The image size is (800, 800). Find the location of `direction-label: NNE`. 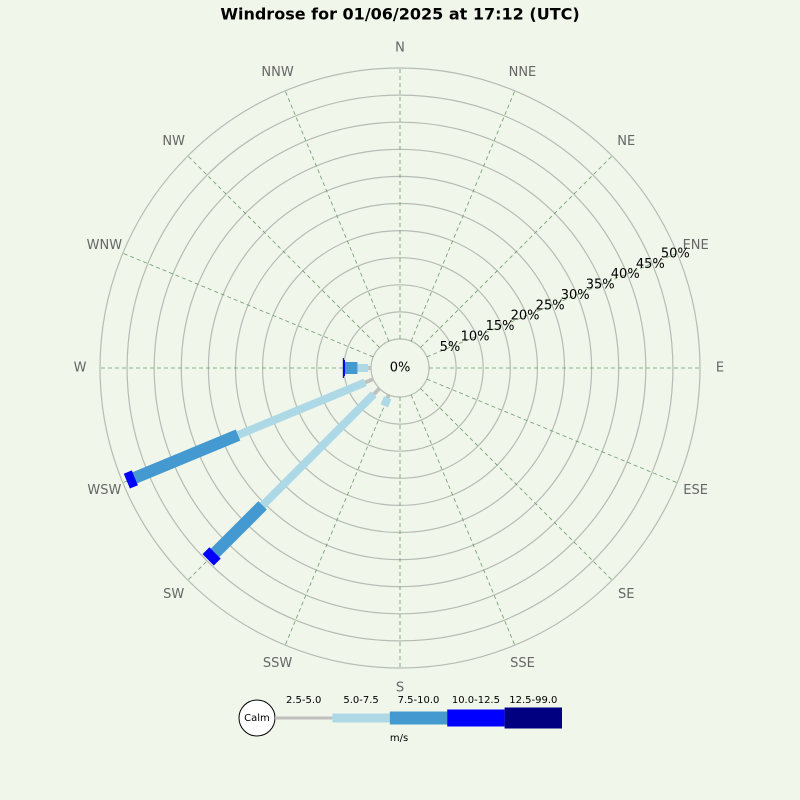

direction-label: NNE is located at coordinates (523, 72).